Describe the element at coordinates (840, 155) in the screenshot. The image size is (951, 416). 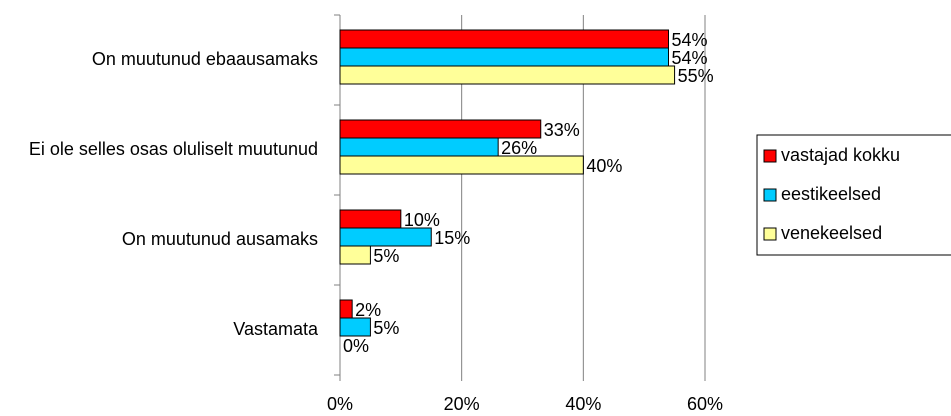
I see `legend-label: vastajad kokku` at that location.